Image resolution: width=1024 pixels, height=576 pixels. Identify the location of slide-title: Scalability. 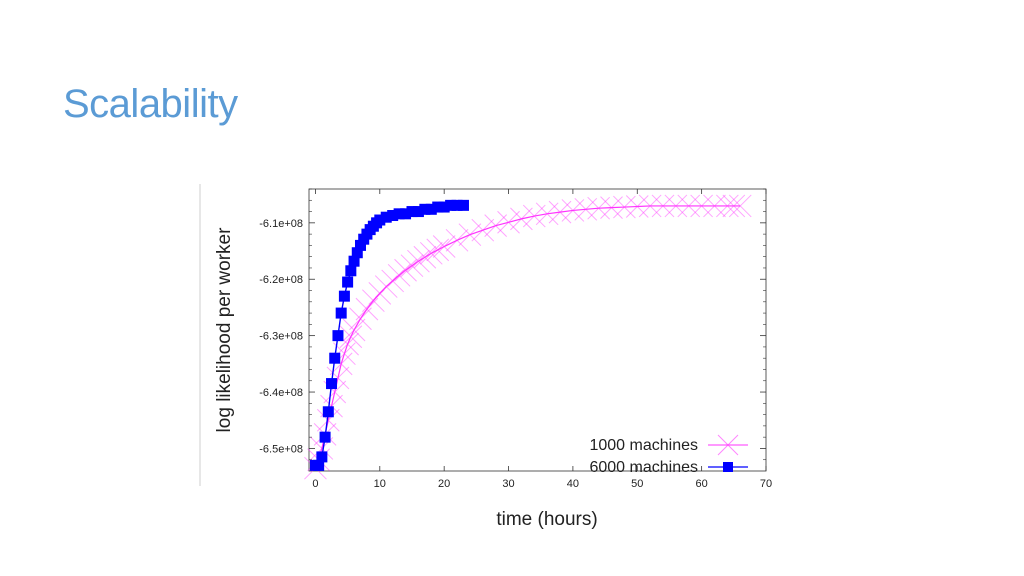
(150, 104).